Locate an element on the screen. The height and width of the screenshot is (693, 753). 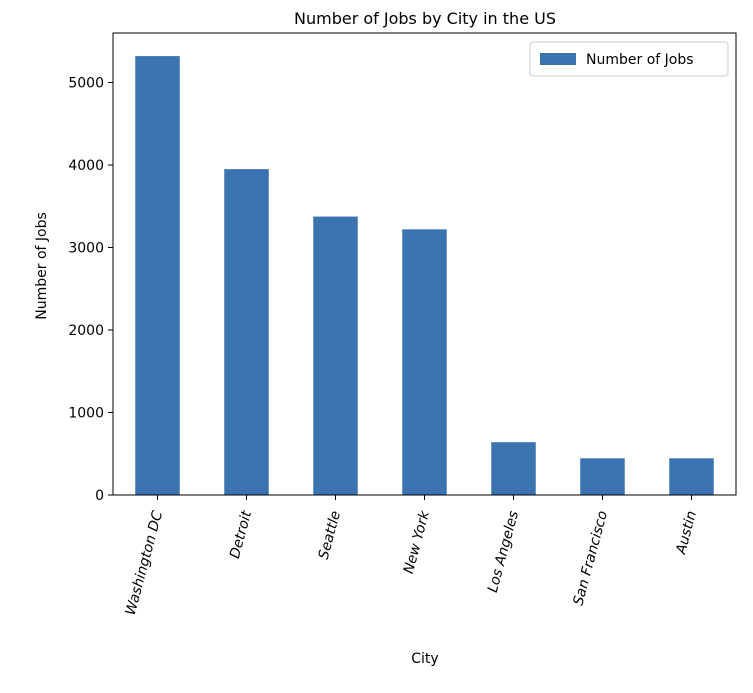
bar-san-francisco is located at coordinates (602, 476).